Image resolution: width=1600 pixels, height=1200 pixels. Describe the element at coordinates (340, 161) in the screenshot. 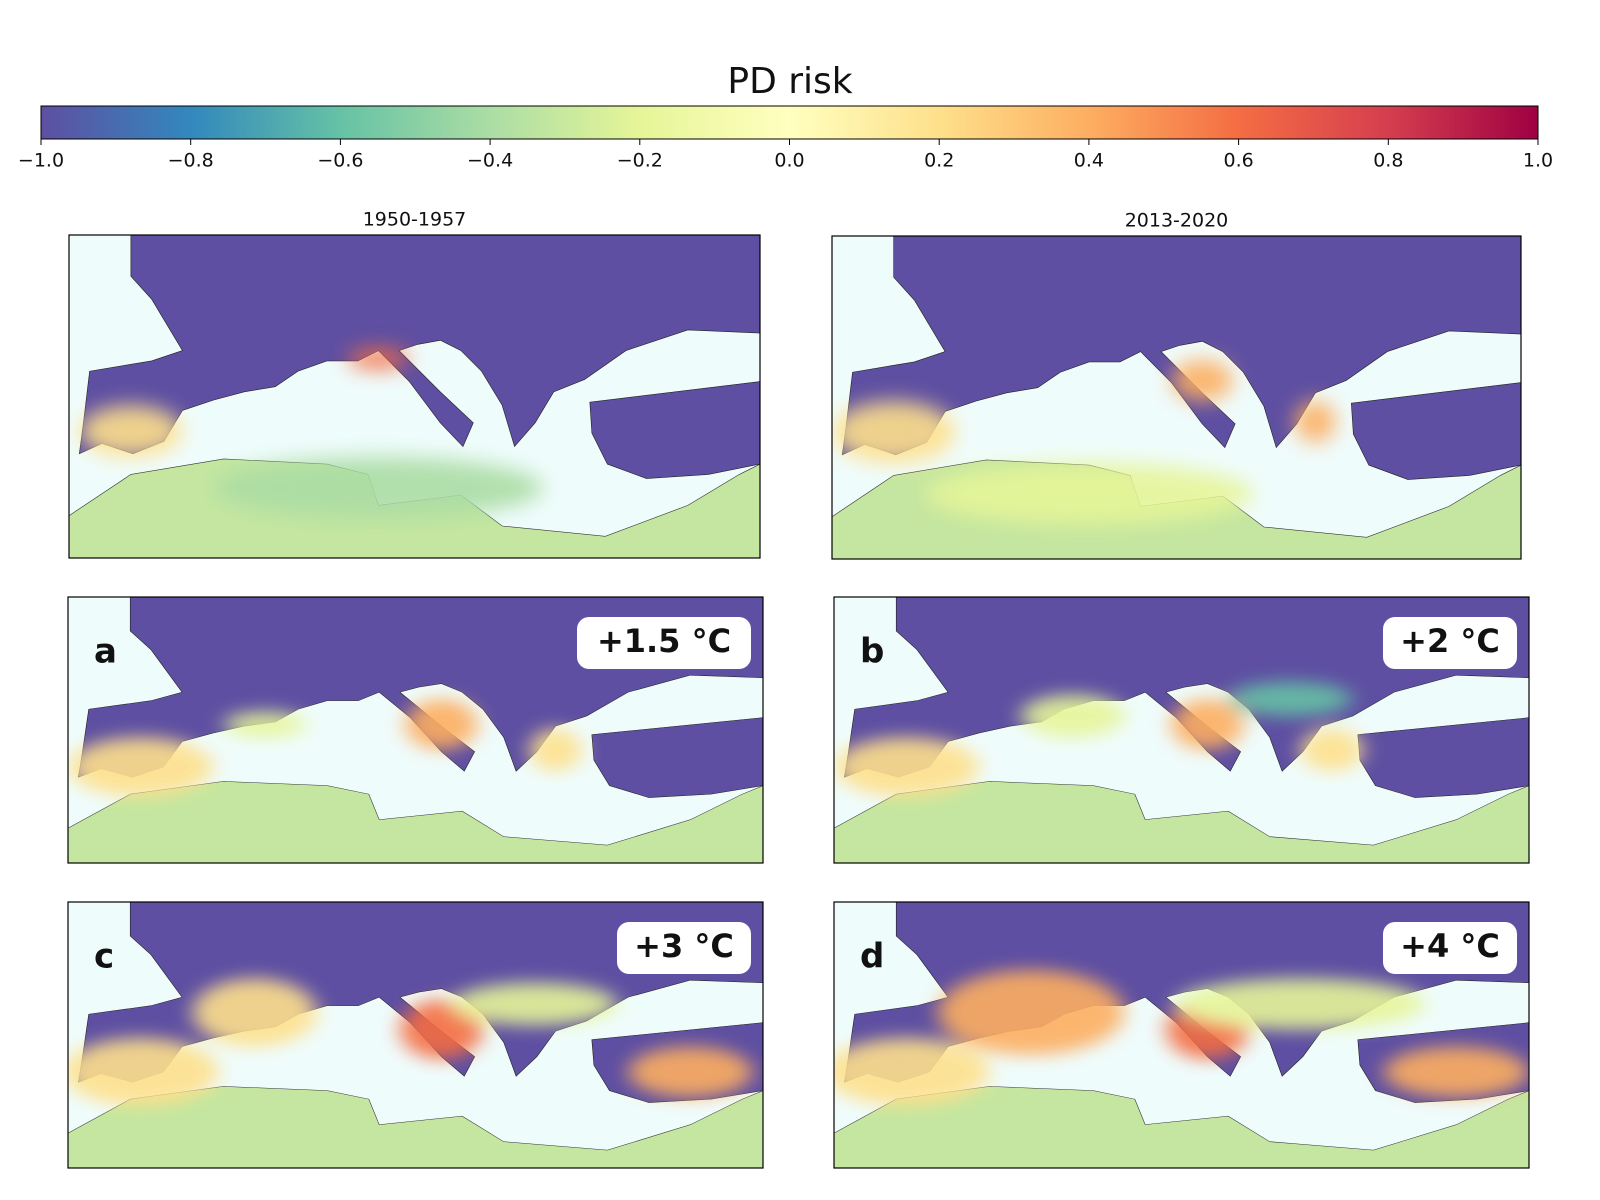

I see `tick-label: −0.6` at that location.